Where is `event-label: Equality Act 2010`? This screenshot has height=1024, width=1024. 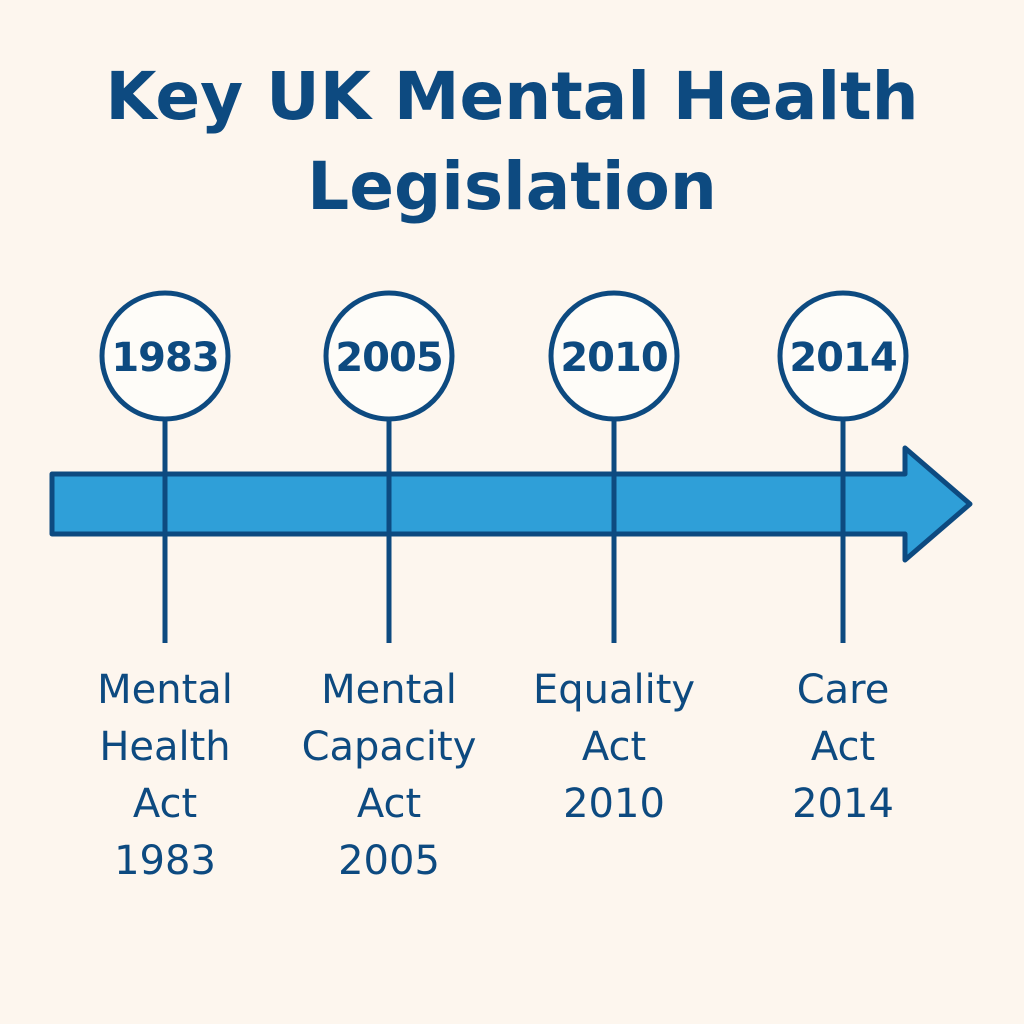
event-label: Equality Act 2010 is located at coordinates (614, 747).